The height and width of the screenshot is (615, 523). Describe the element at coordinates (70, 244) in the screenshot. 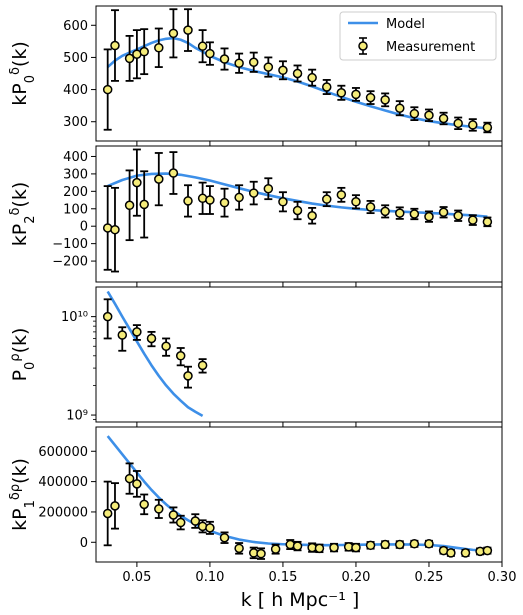

I see `y-tick-label: −100` at that location.